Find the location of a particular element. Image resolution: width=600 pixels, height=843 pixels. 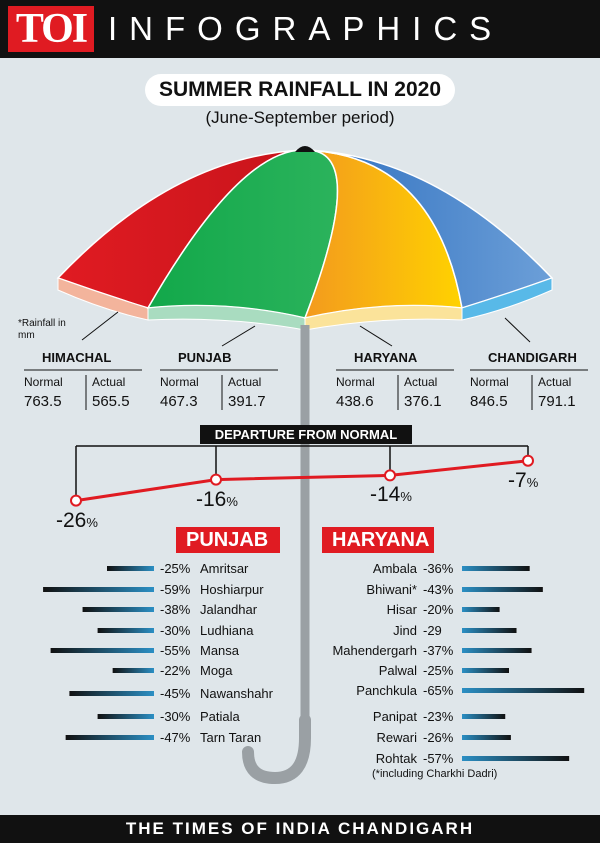

punjab-district: Jalandhar is located at coordinates (229, 609).